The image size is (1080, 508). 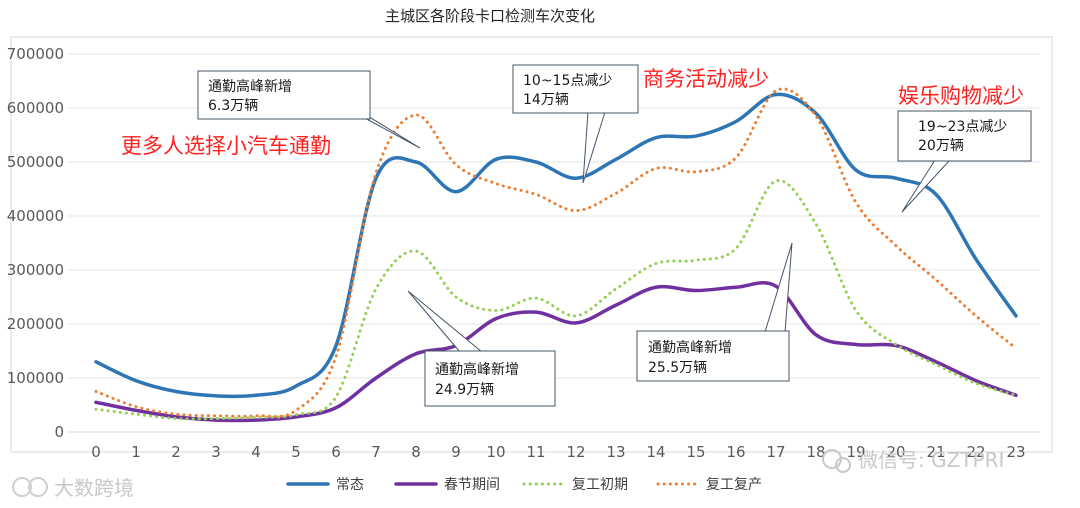 What do you see at coordinates (35, 54) in the screenshot?
I see `y-tick-label: 700000` at bounding box center [35, 54].